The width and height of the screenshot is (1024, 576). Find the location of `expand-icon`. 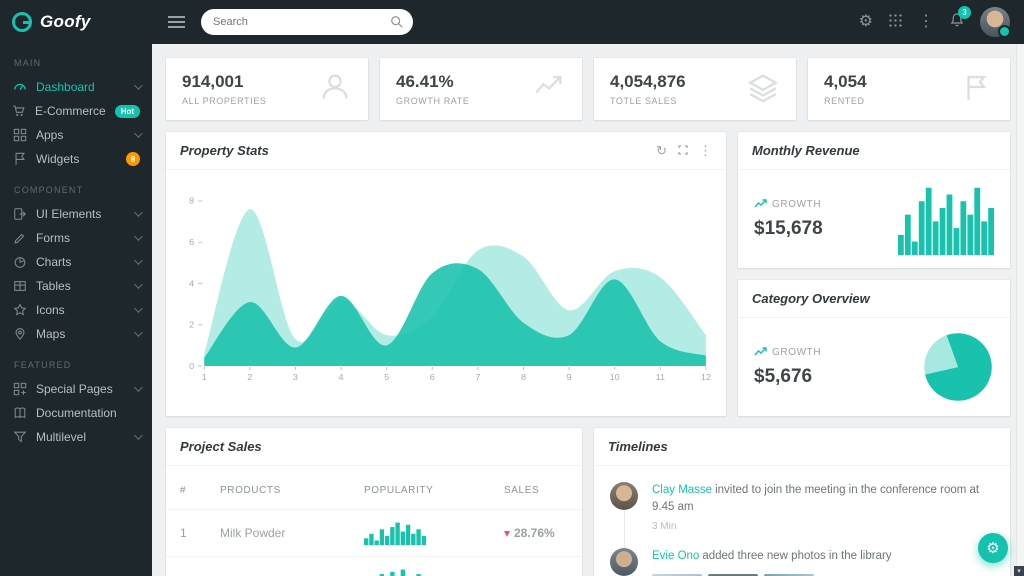

expand-icon is located at coordinates (683, 150).